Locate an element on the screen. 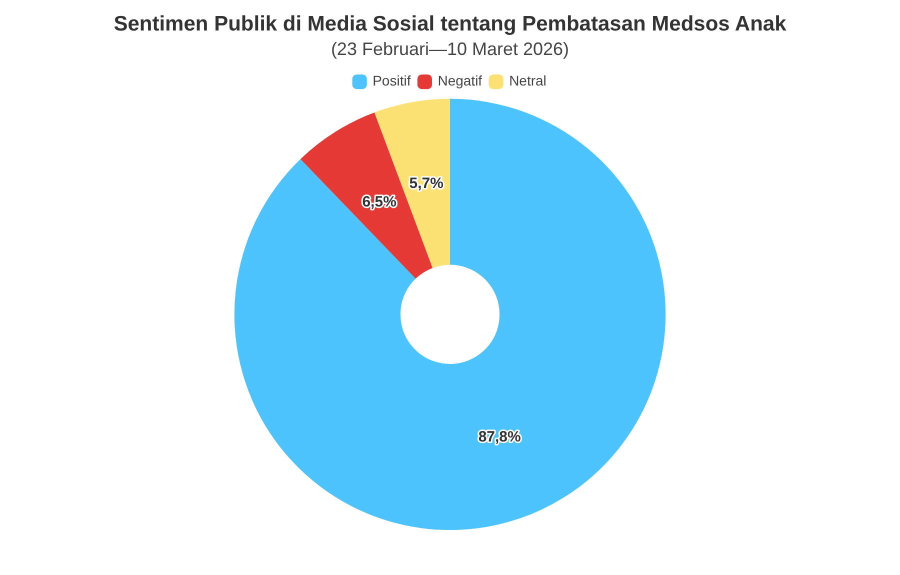  legend-label: Netral is located at coordinates (527, 80).